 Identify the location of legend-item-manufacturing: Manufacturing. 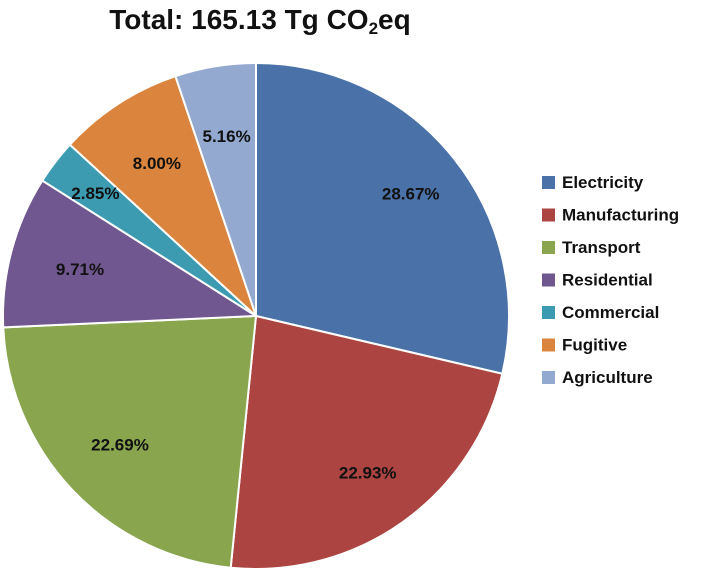
(610, 215).